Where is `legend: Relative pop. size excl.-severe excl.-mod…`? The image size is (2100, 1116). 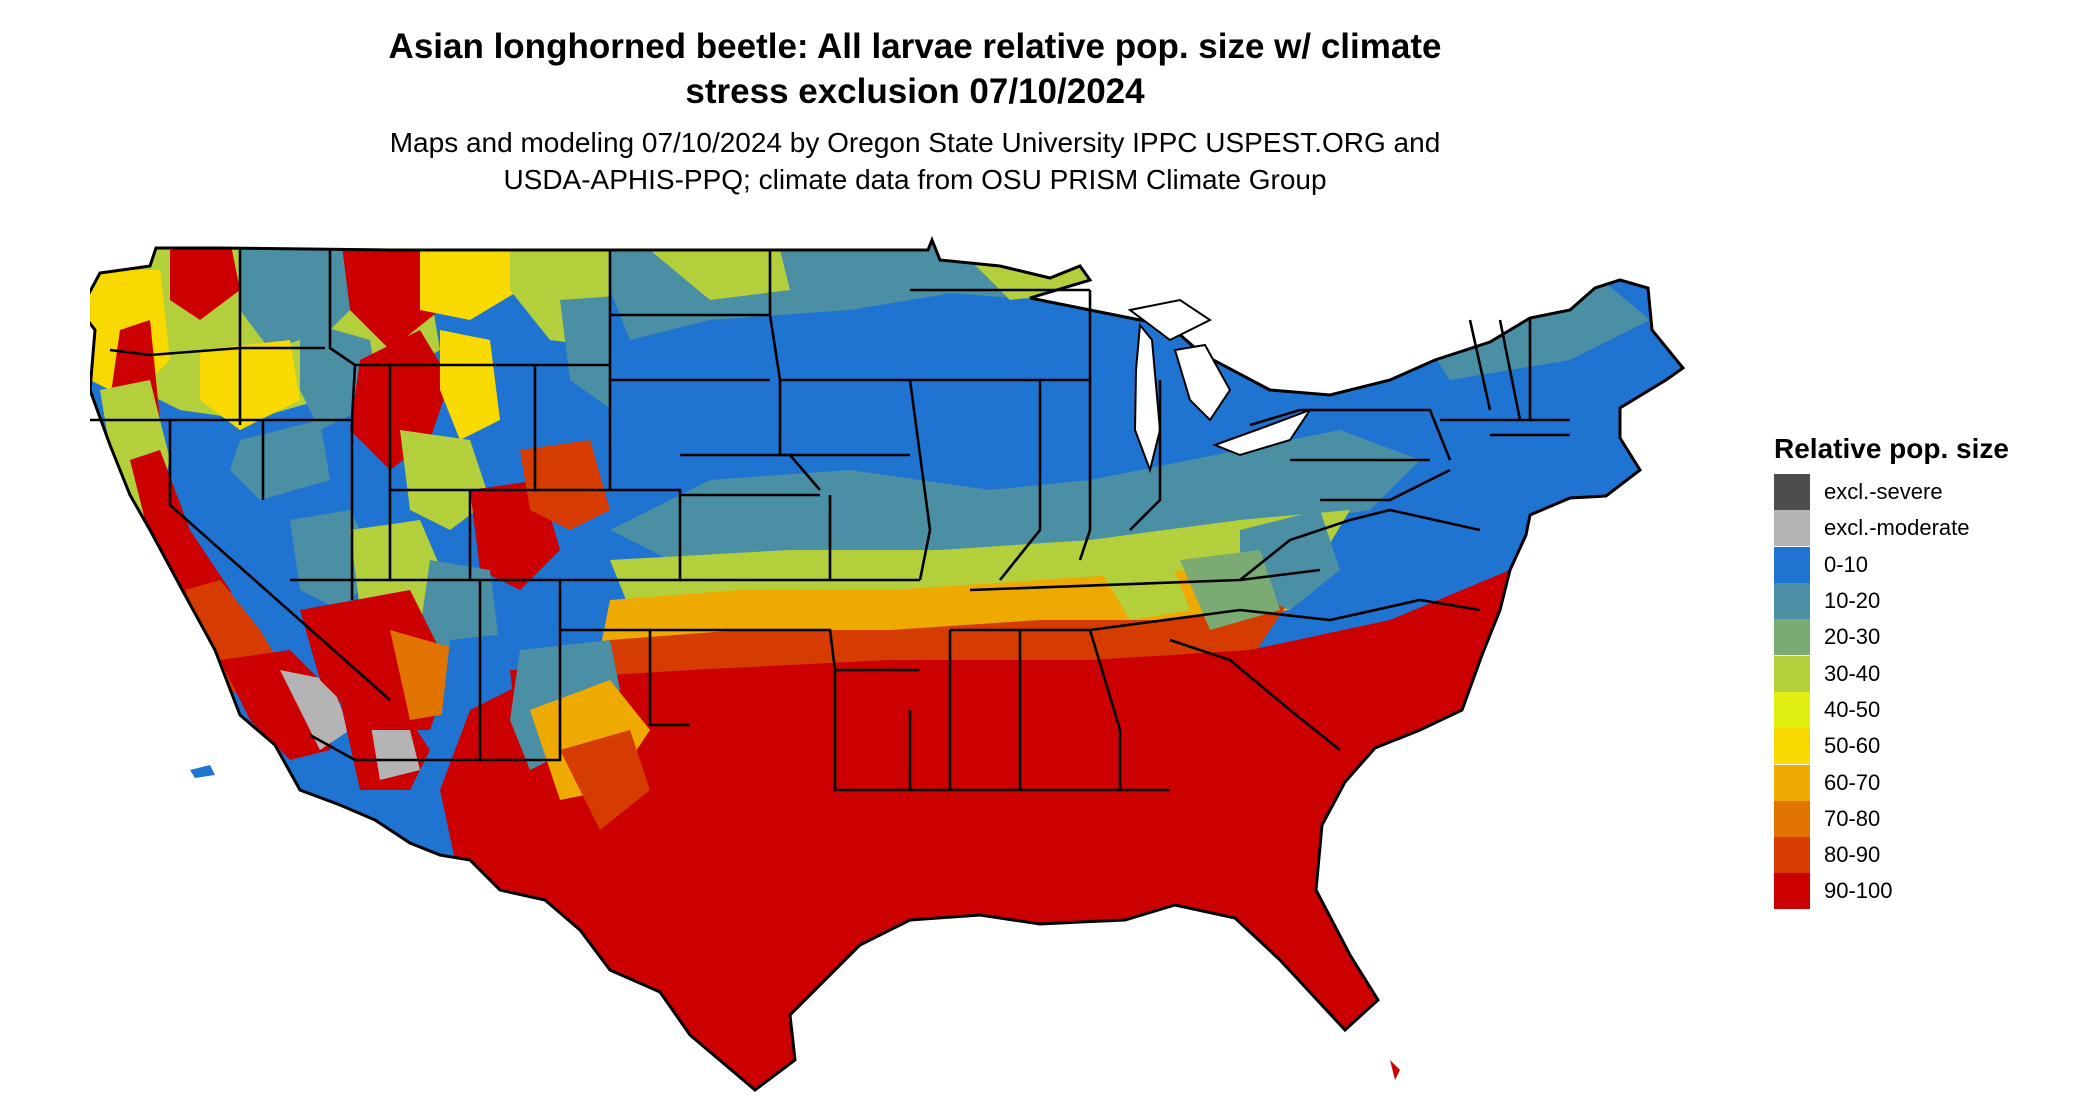 legend: Relative pop. size excl.-severe excl.-mod… is located at coordinates (1934, 671).